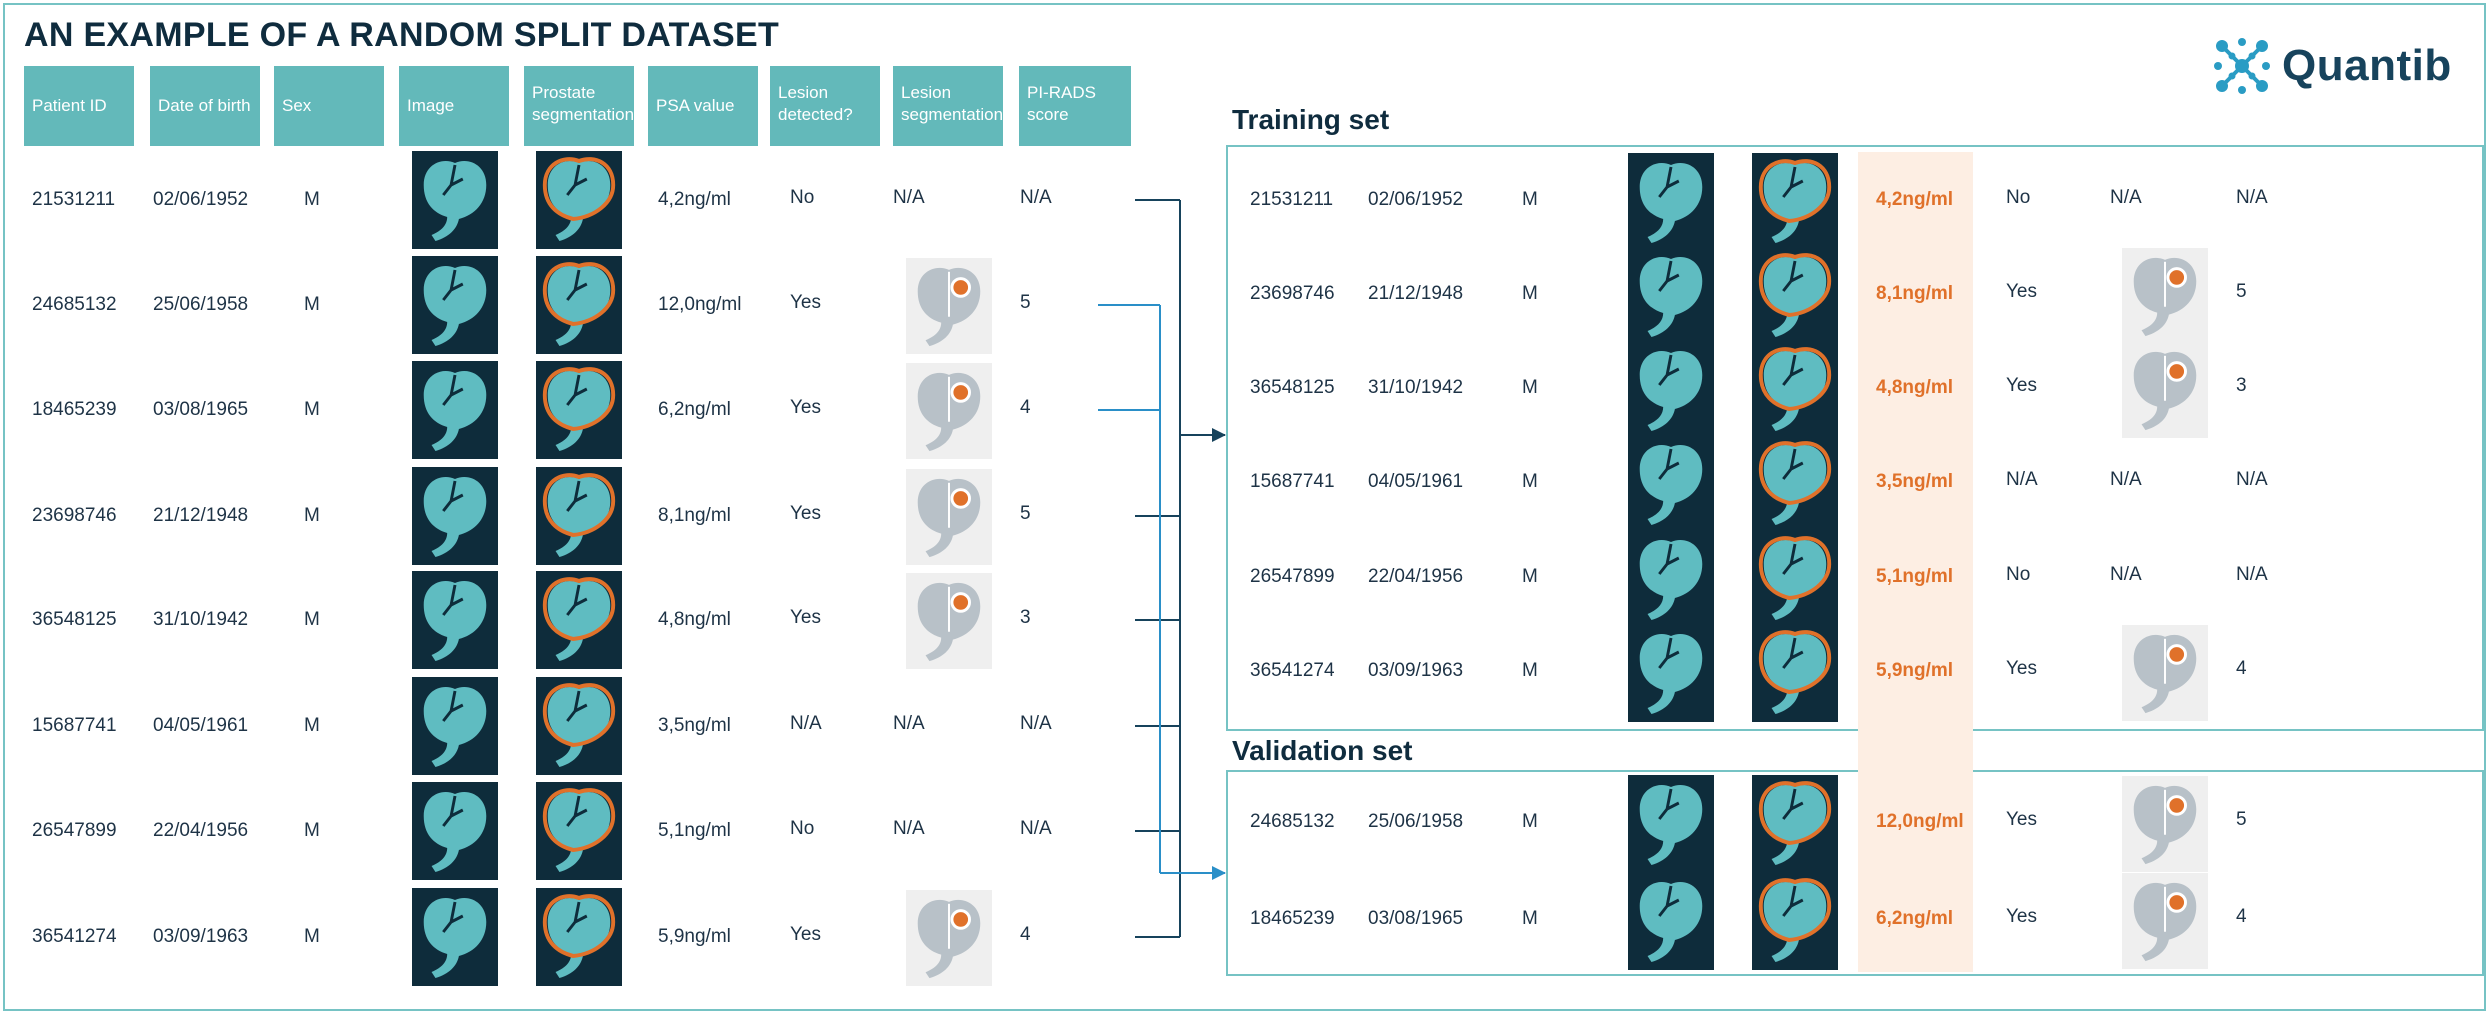  What do you see at coordinates (1219, 873) in the screenshot?
I see `validation-arrow-head` at bounding box center [1219, 873].